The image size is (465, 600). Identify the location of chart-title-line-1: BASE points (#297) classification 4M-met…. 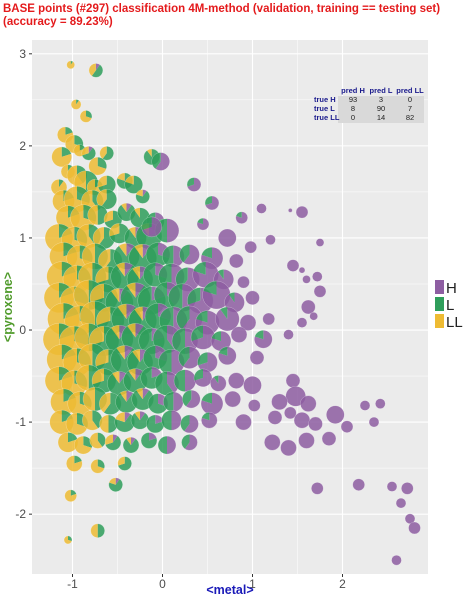
(221, 9).